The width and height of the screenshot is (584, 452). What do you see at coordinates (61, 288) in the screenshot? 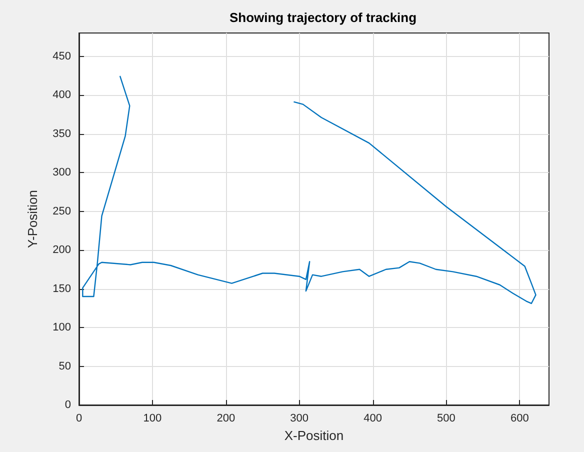
I see `y-tick-label: 150` at bounding box center [61, 288].